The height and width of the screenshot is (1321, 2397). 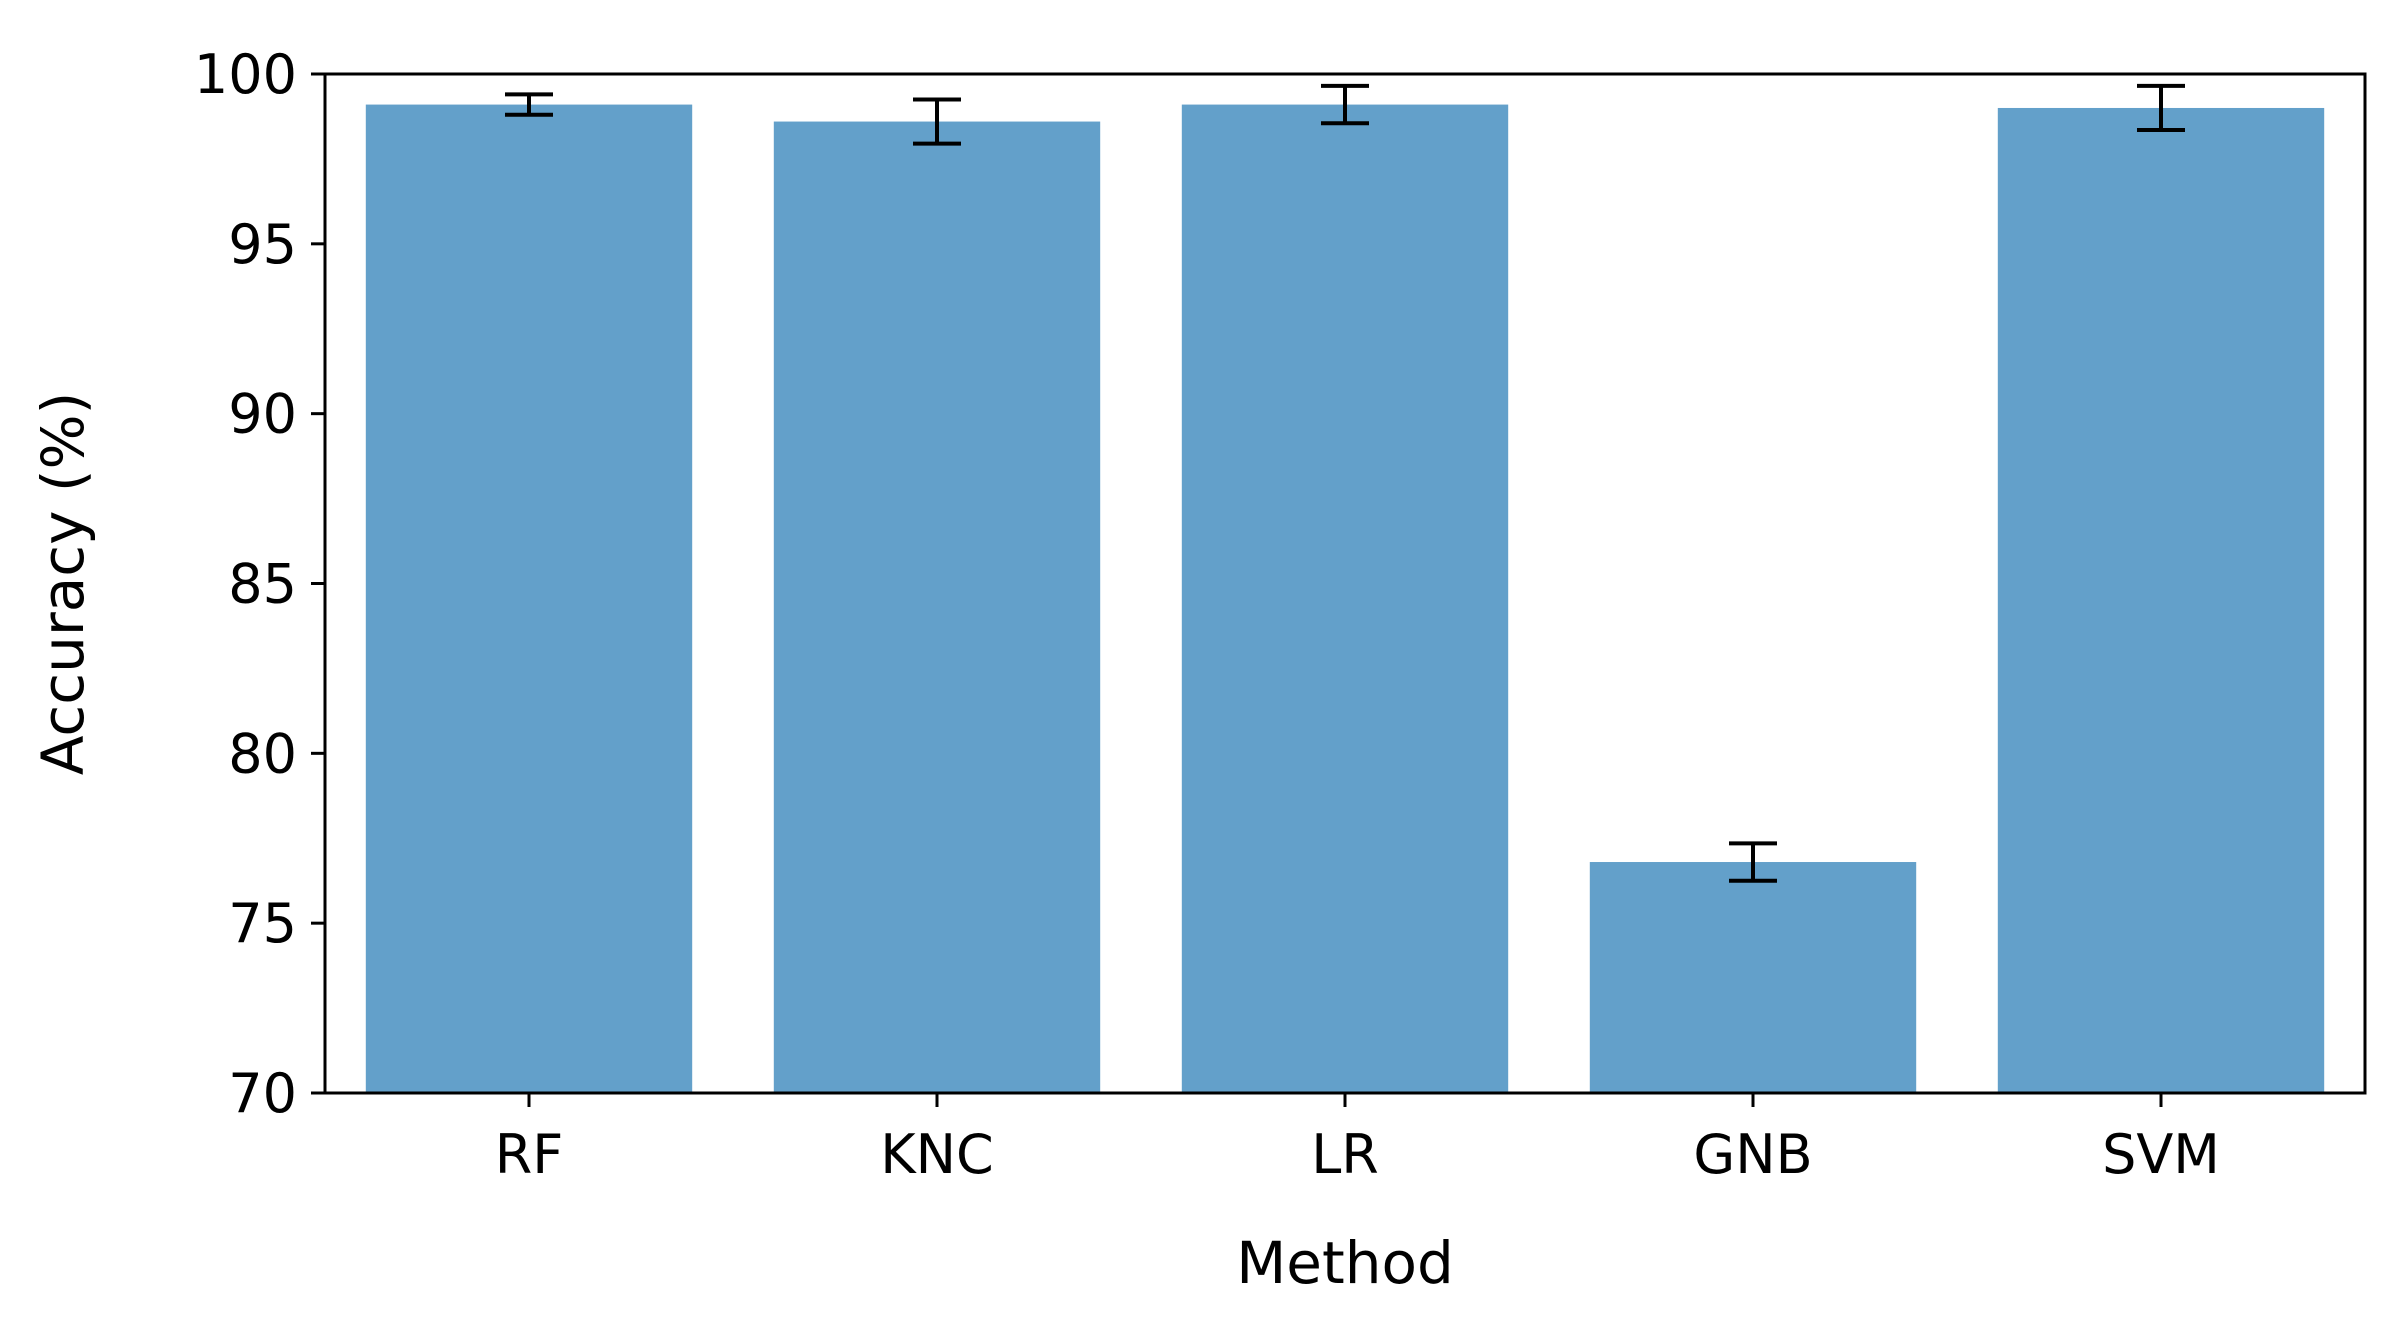 I want to click on x-axis-ticks: RF KNC LR GNB SVM, so click(x=1357, y=1139).